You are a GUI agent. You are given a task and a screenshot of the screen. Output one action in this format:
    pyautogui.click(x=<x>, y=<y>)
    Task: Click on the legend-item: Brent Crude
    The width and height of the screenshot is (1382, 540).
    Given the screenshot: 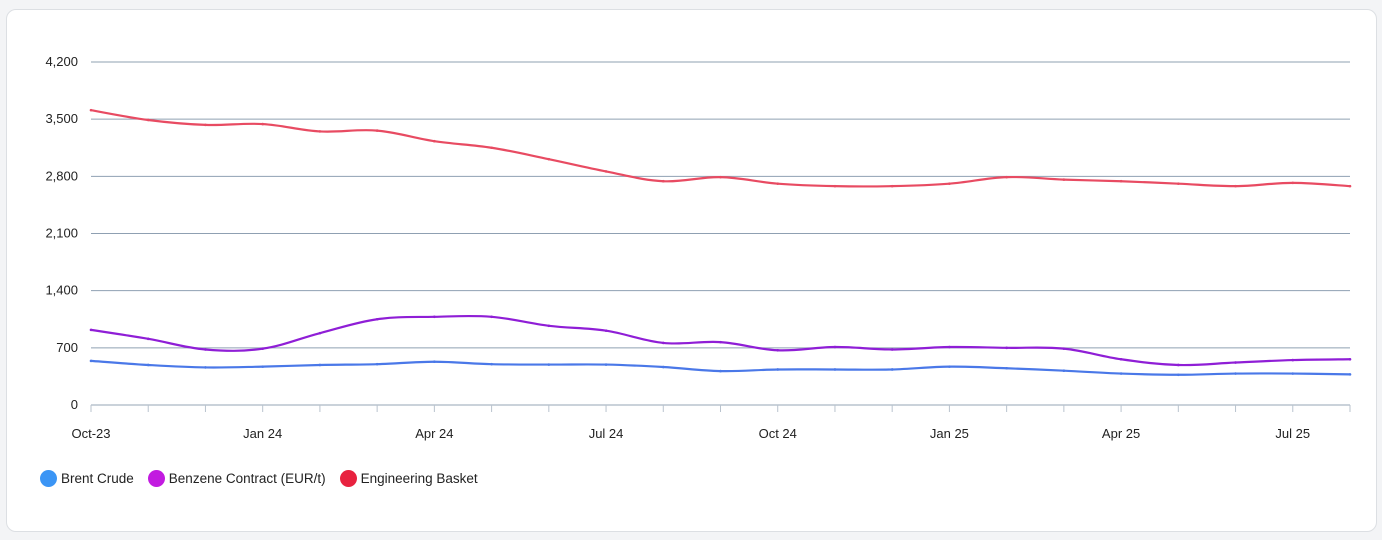 What is the action you would take?
    pyautogui.click(x=87, y=478)
    